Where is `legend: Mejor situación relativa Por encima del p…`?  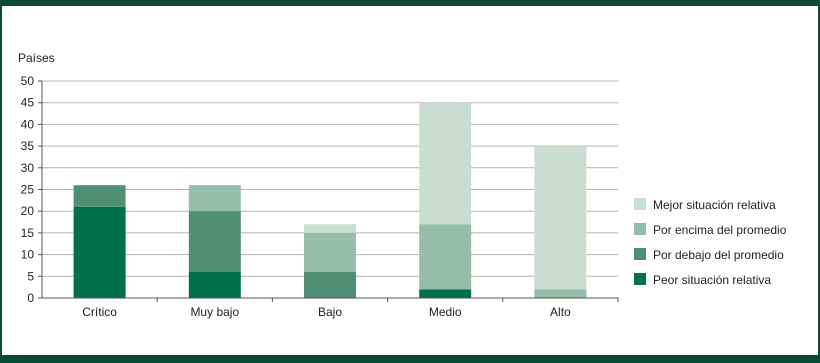
legend: Mejor situación relativa Por encima del p… is located at coordinates (710, 242).